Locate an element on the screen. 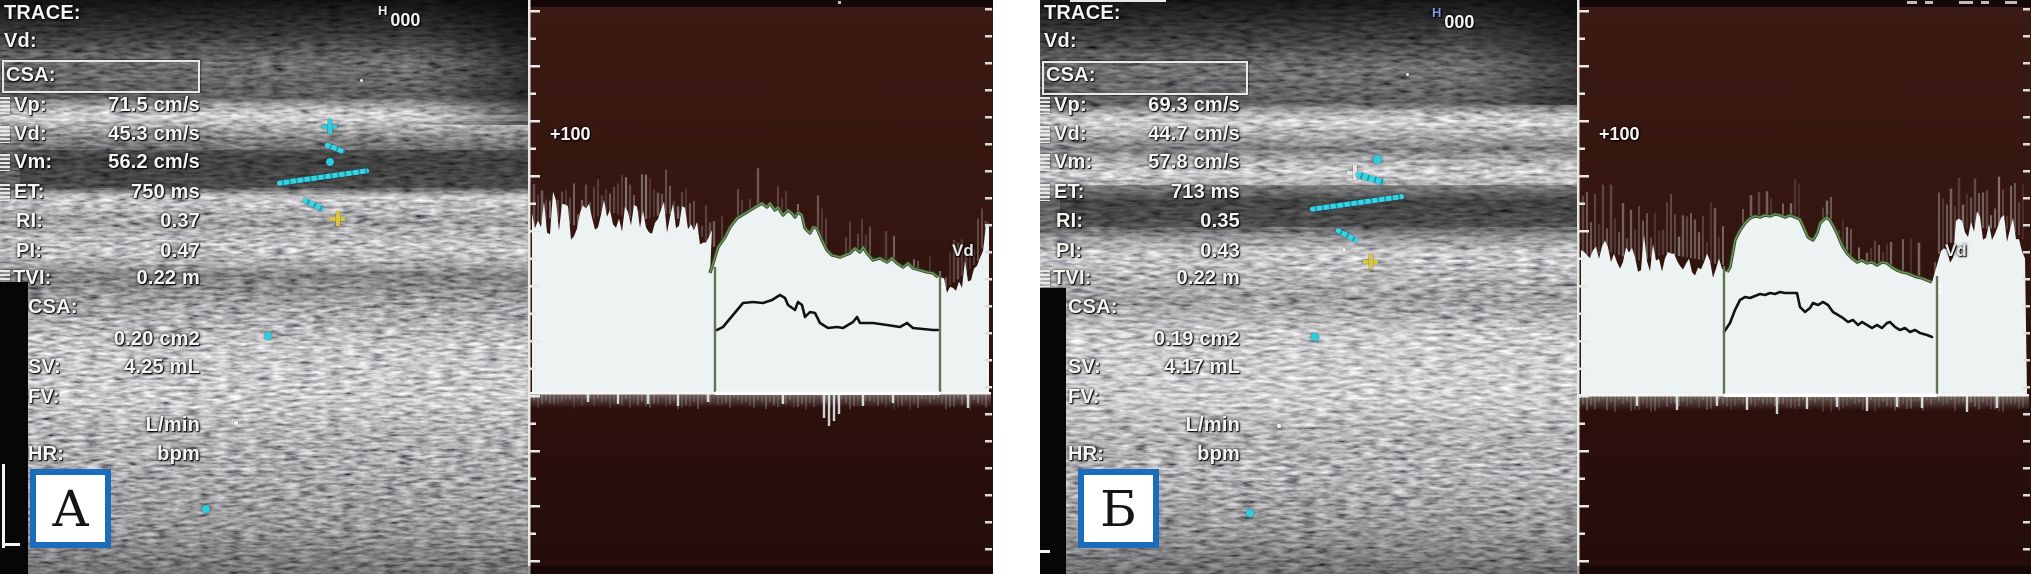 This screenshot has width=2031, height=574. measurement-row-ri: RI: 0.37 is located at coordinates (102, 222).